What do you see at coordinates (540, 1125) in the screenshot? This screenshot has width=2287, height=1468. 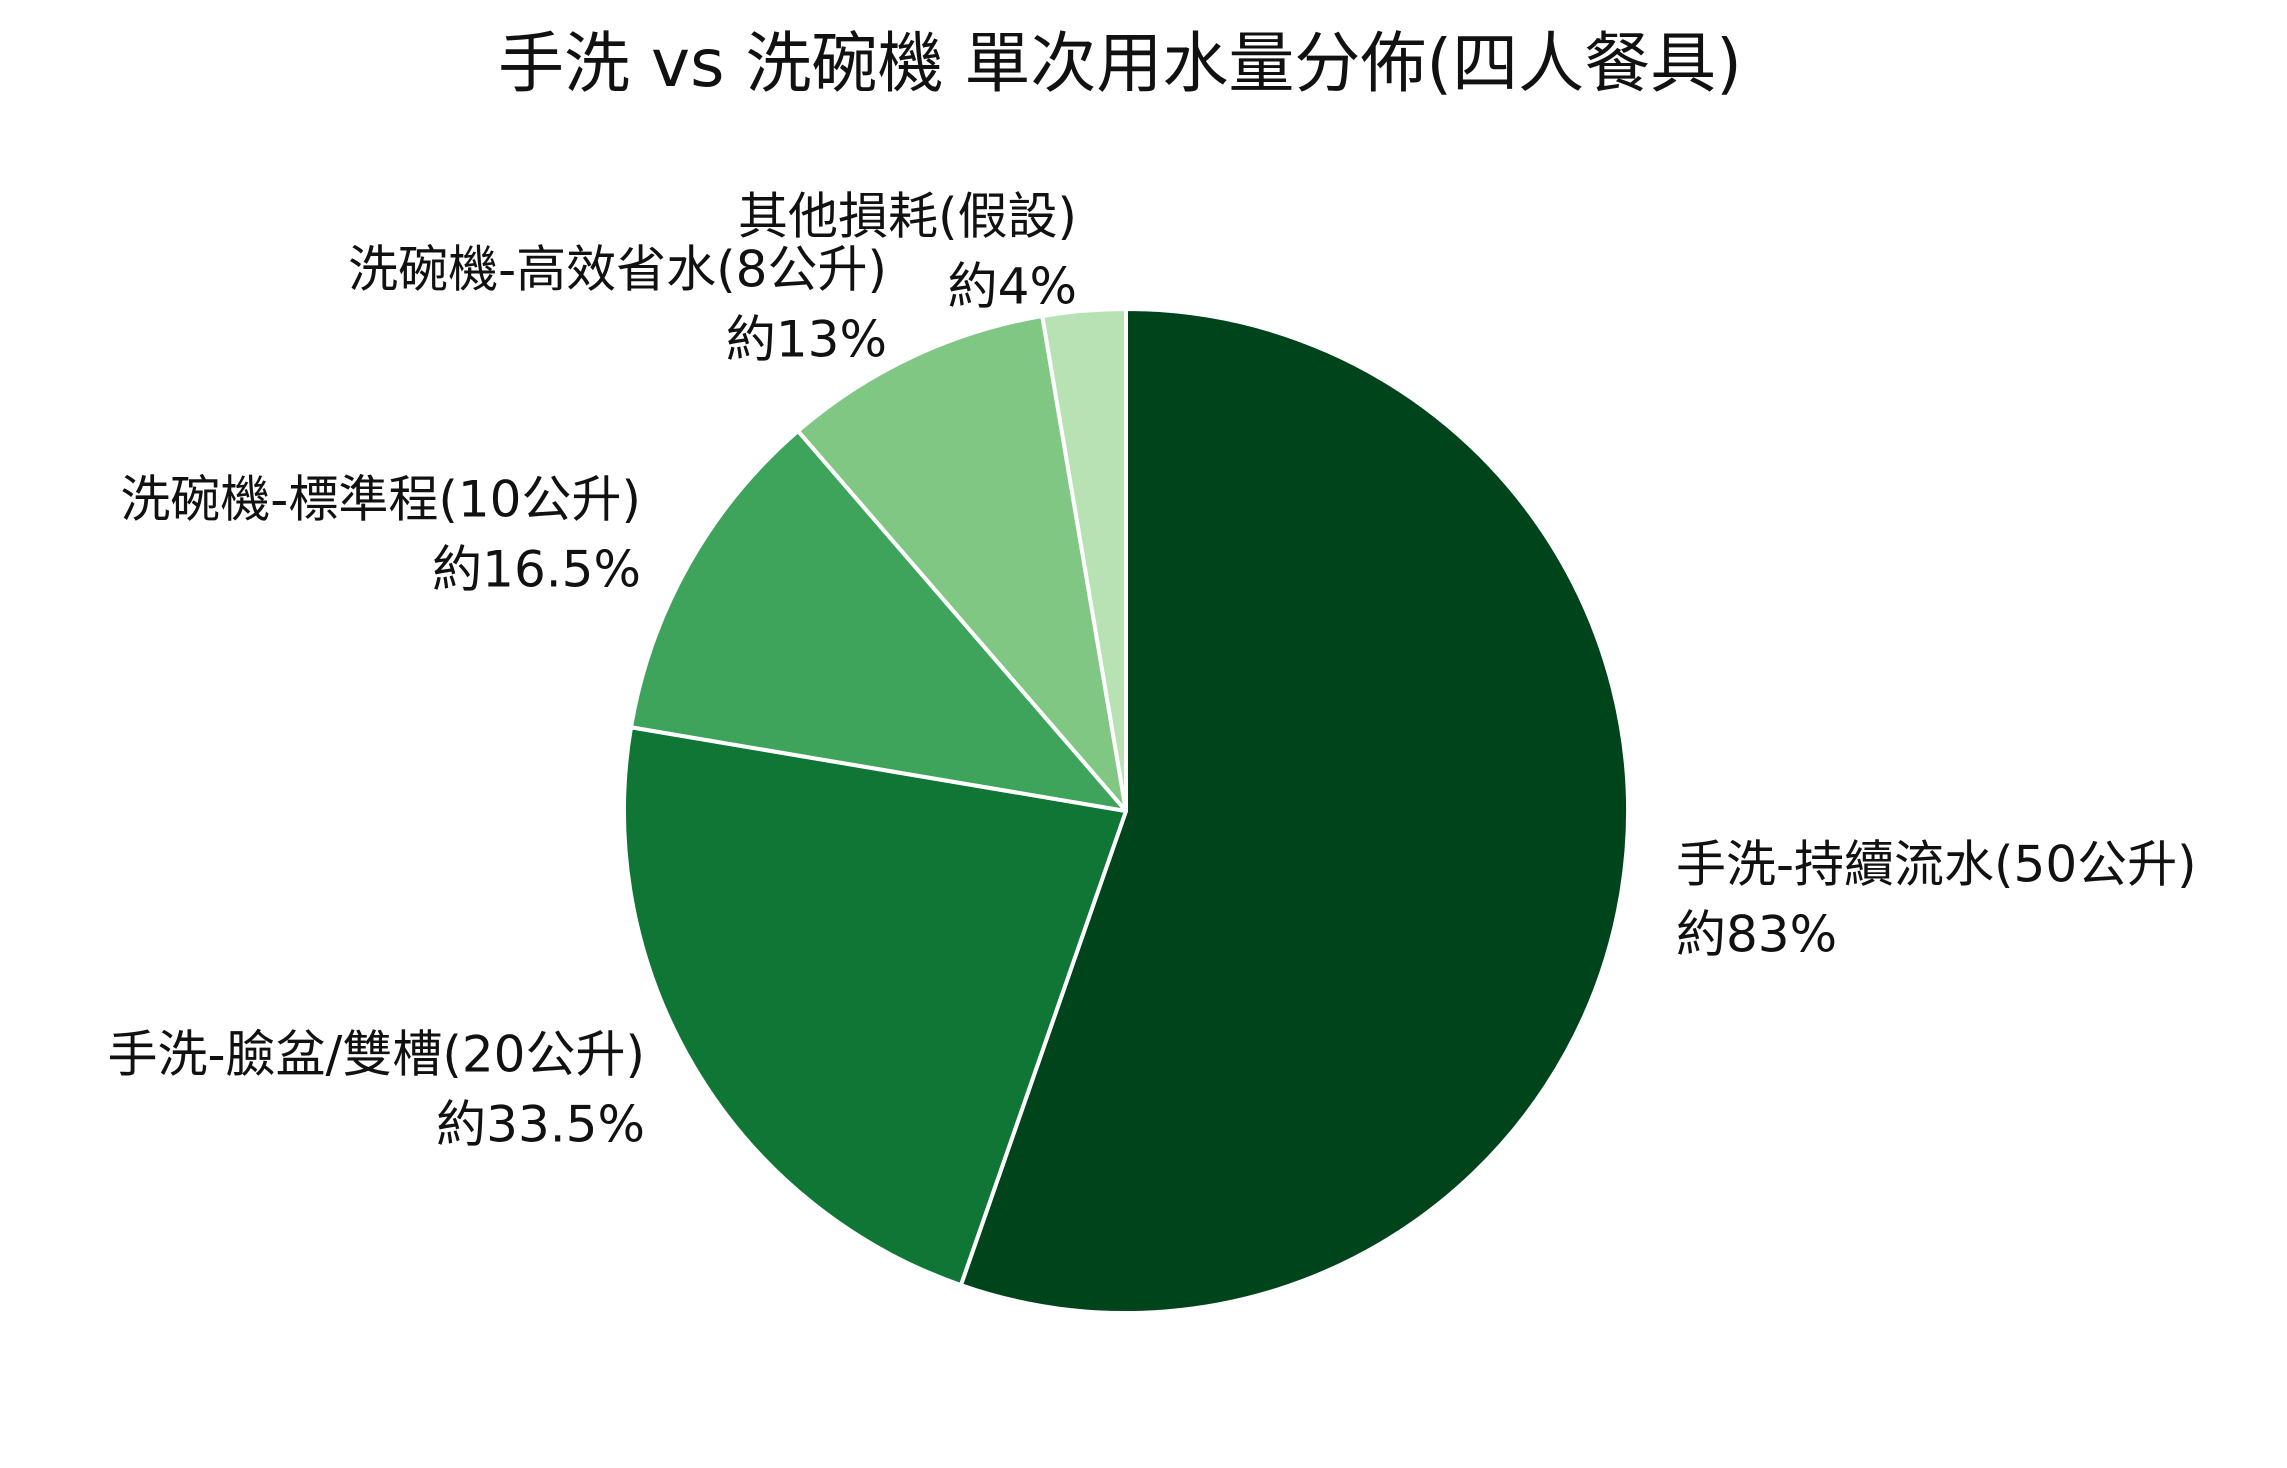 I see `slice-value-label: 約33.5%` at bounding box center [540, 1125].